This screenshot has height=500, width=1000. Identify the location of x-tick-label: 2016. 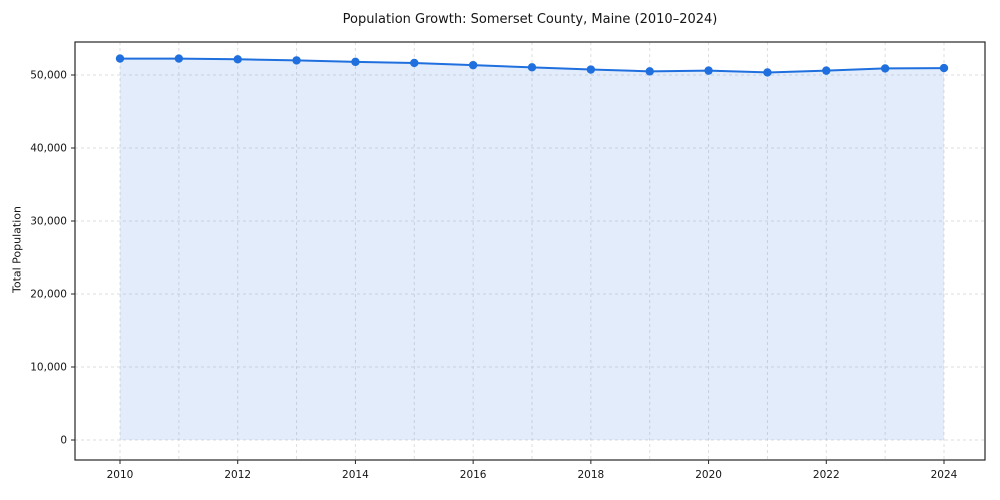
(473, 475).